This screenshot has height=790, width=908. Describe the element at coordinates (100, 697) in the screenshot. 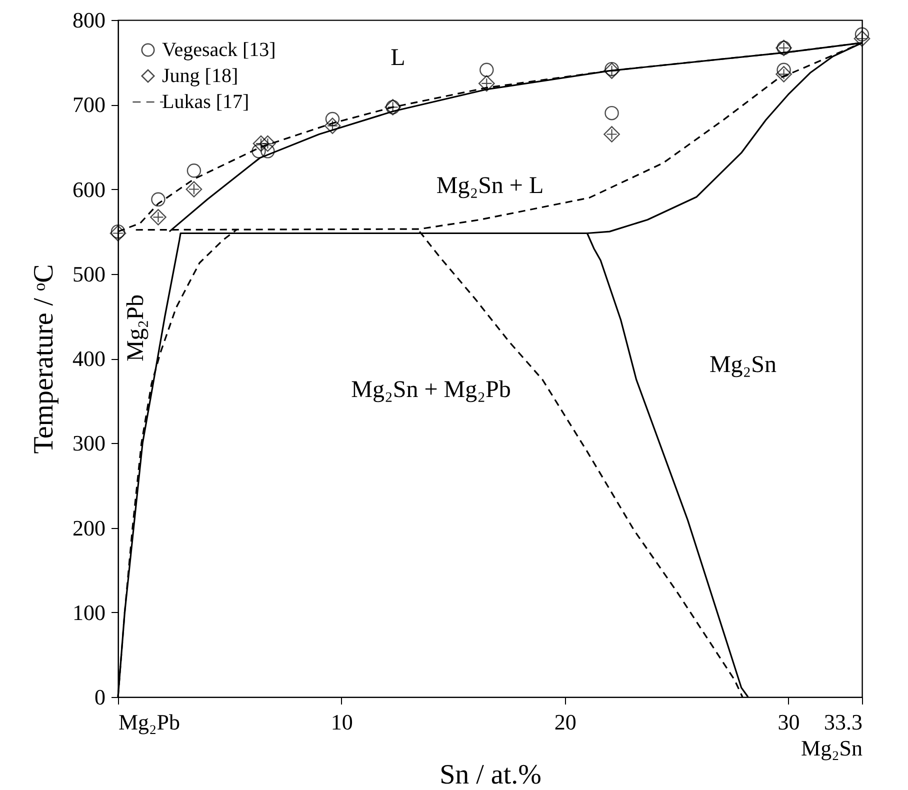

I see `y-tick-label: 0` at that location.